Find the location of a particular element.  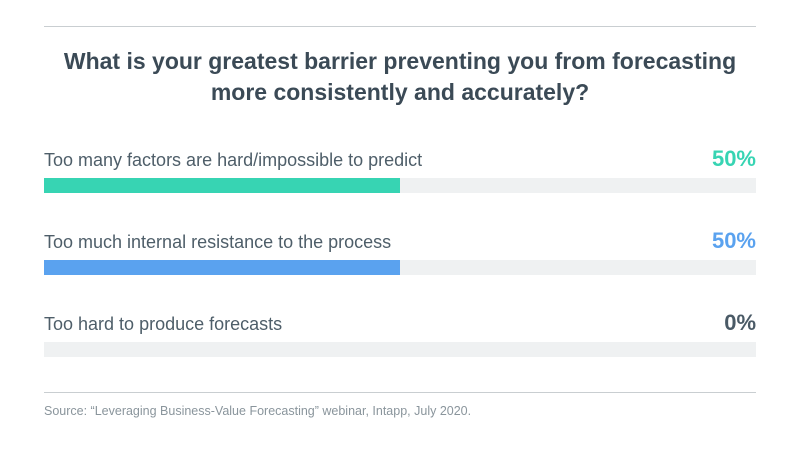

bottom-divider is located at coordinates (400, 392).